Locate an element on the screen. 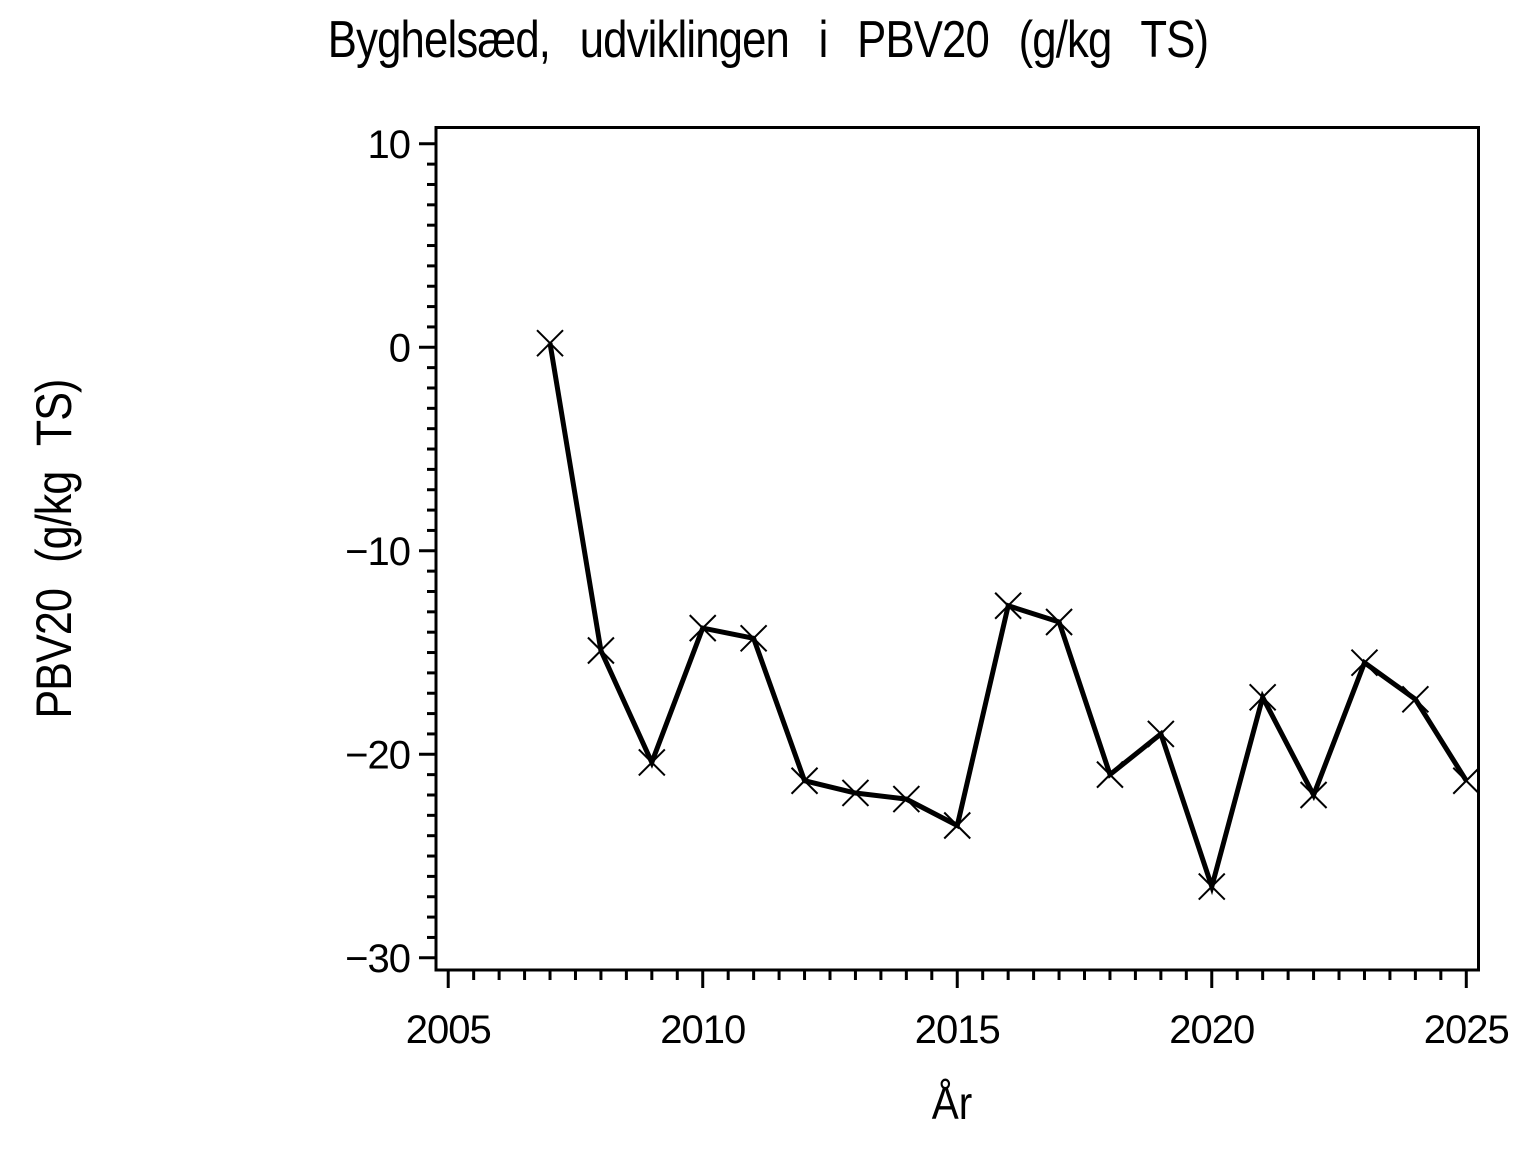  y-tick-label: −20 is located at coordinates (377, 755).